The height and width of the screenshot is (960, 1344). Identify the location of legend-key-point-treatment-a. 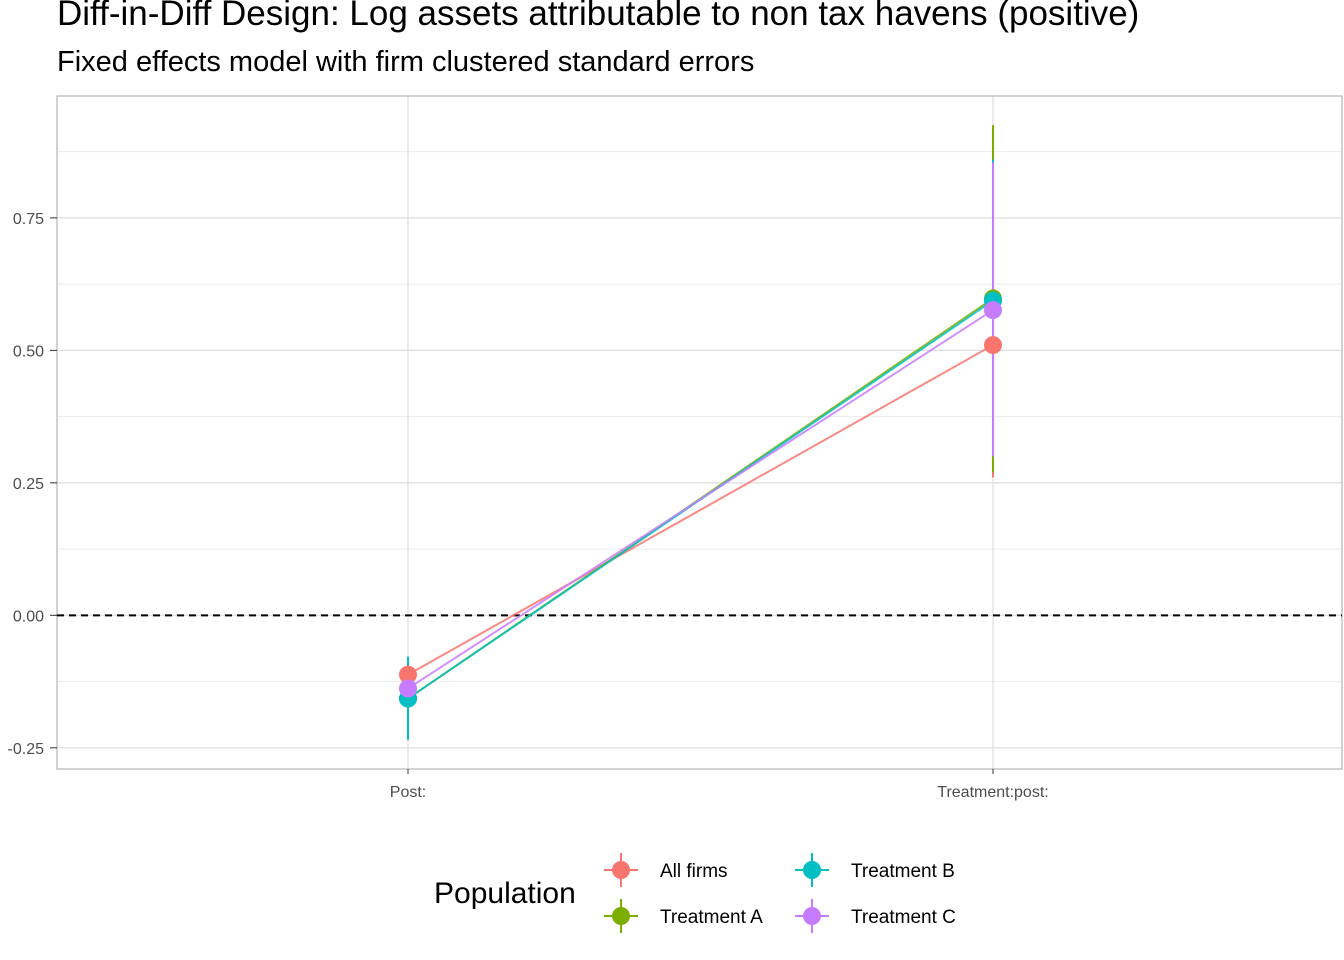
(621, 916).